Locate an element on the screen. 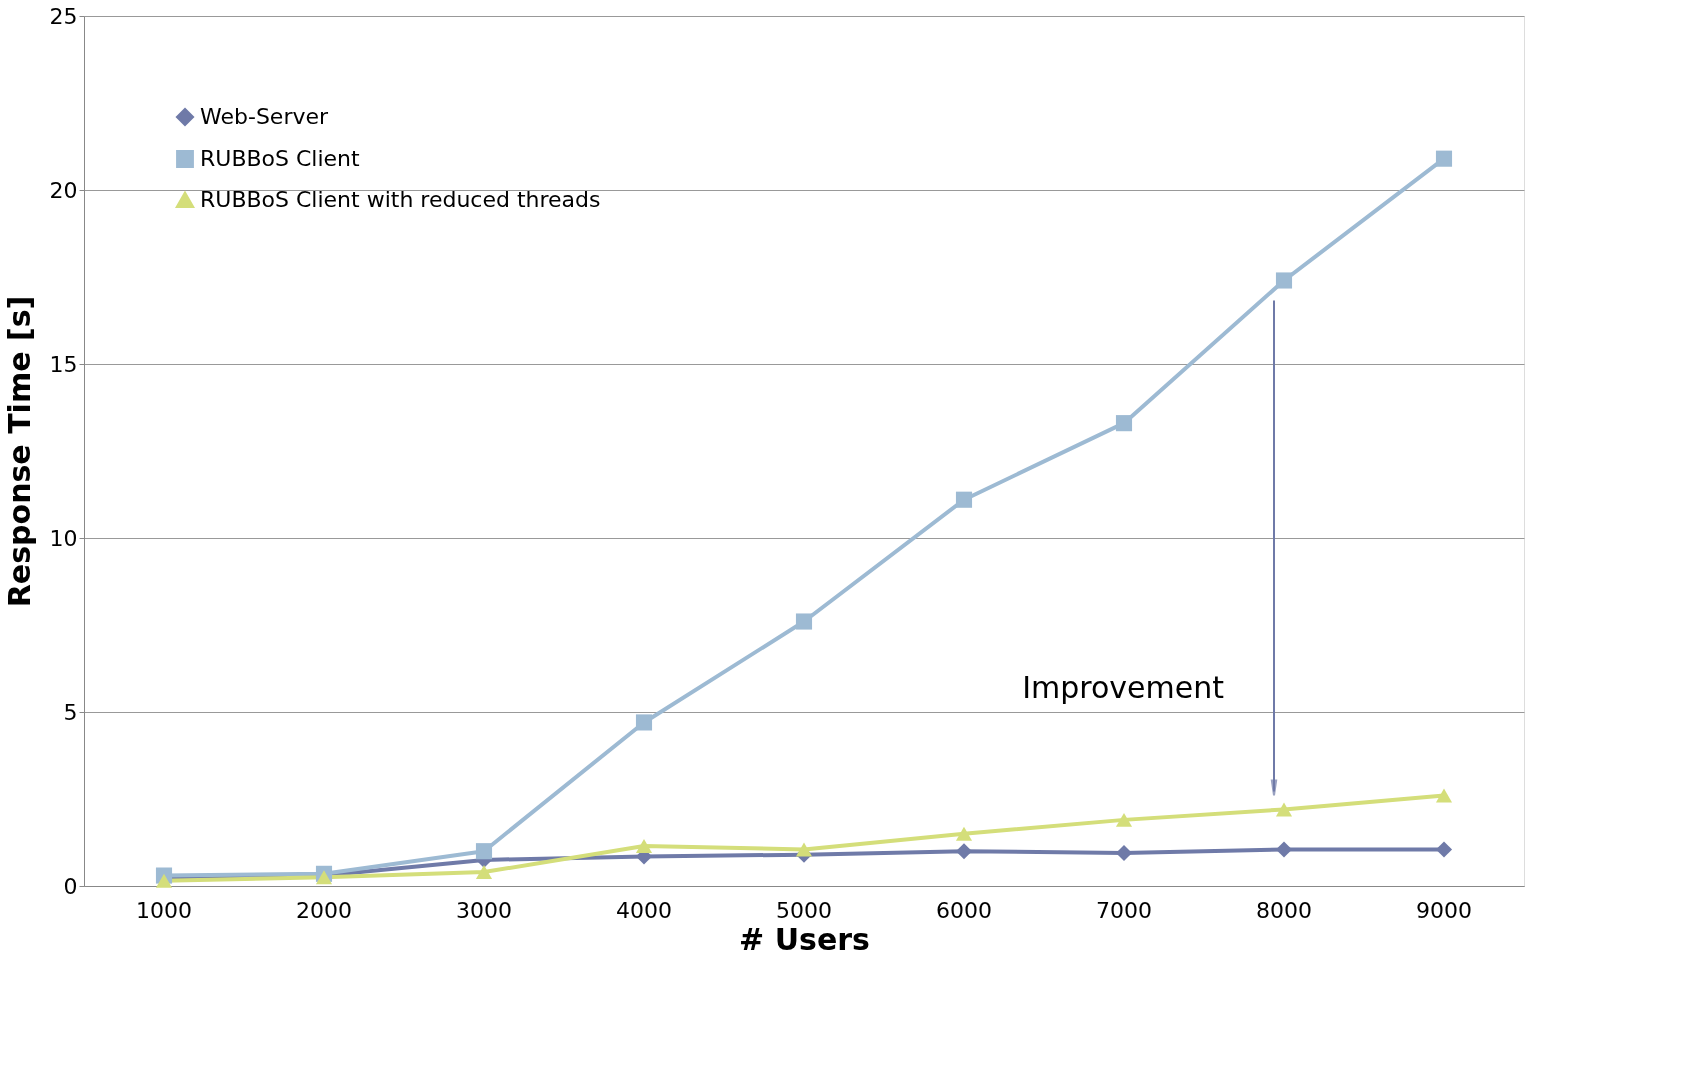  x-tick-label: 6000 is located at coordinates (964, 910).